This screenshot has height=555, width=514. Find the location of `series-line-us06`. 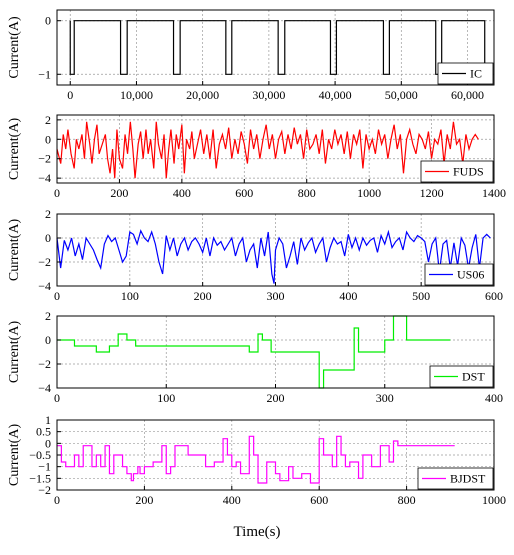

series-line-us06 is located at coordinates (273, 256).